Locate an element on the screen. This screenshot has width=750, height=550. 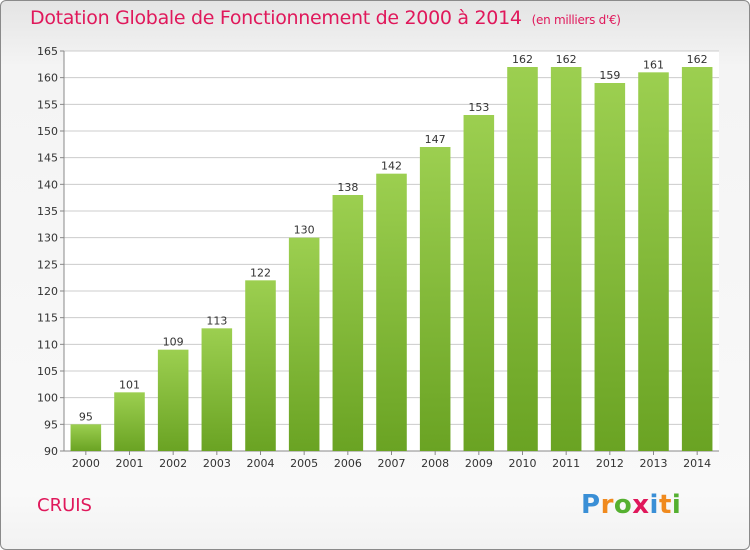
data-label: 161 is located at coordinates (653, 64).